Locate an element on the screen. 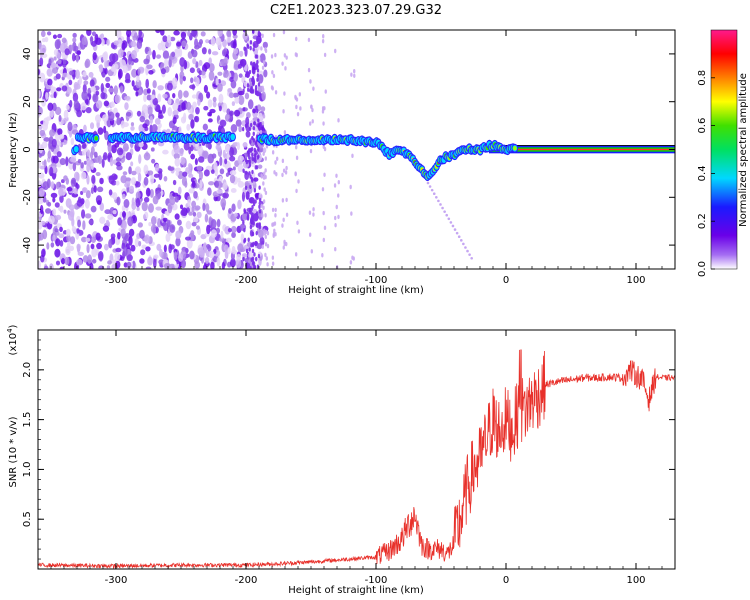 The image size is (750, 600). y-tick-label: 2.0 is located at coordinates (27, 370).